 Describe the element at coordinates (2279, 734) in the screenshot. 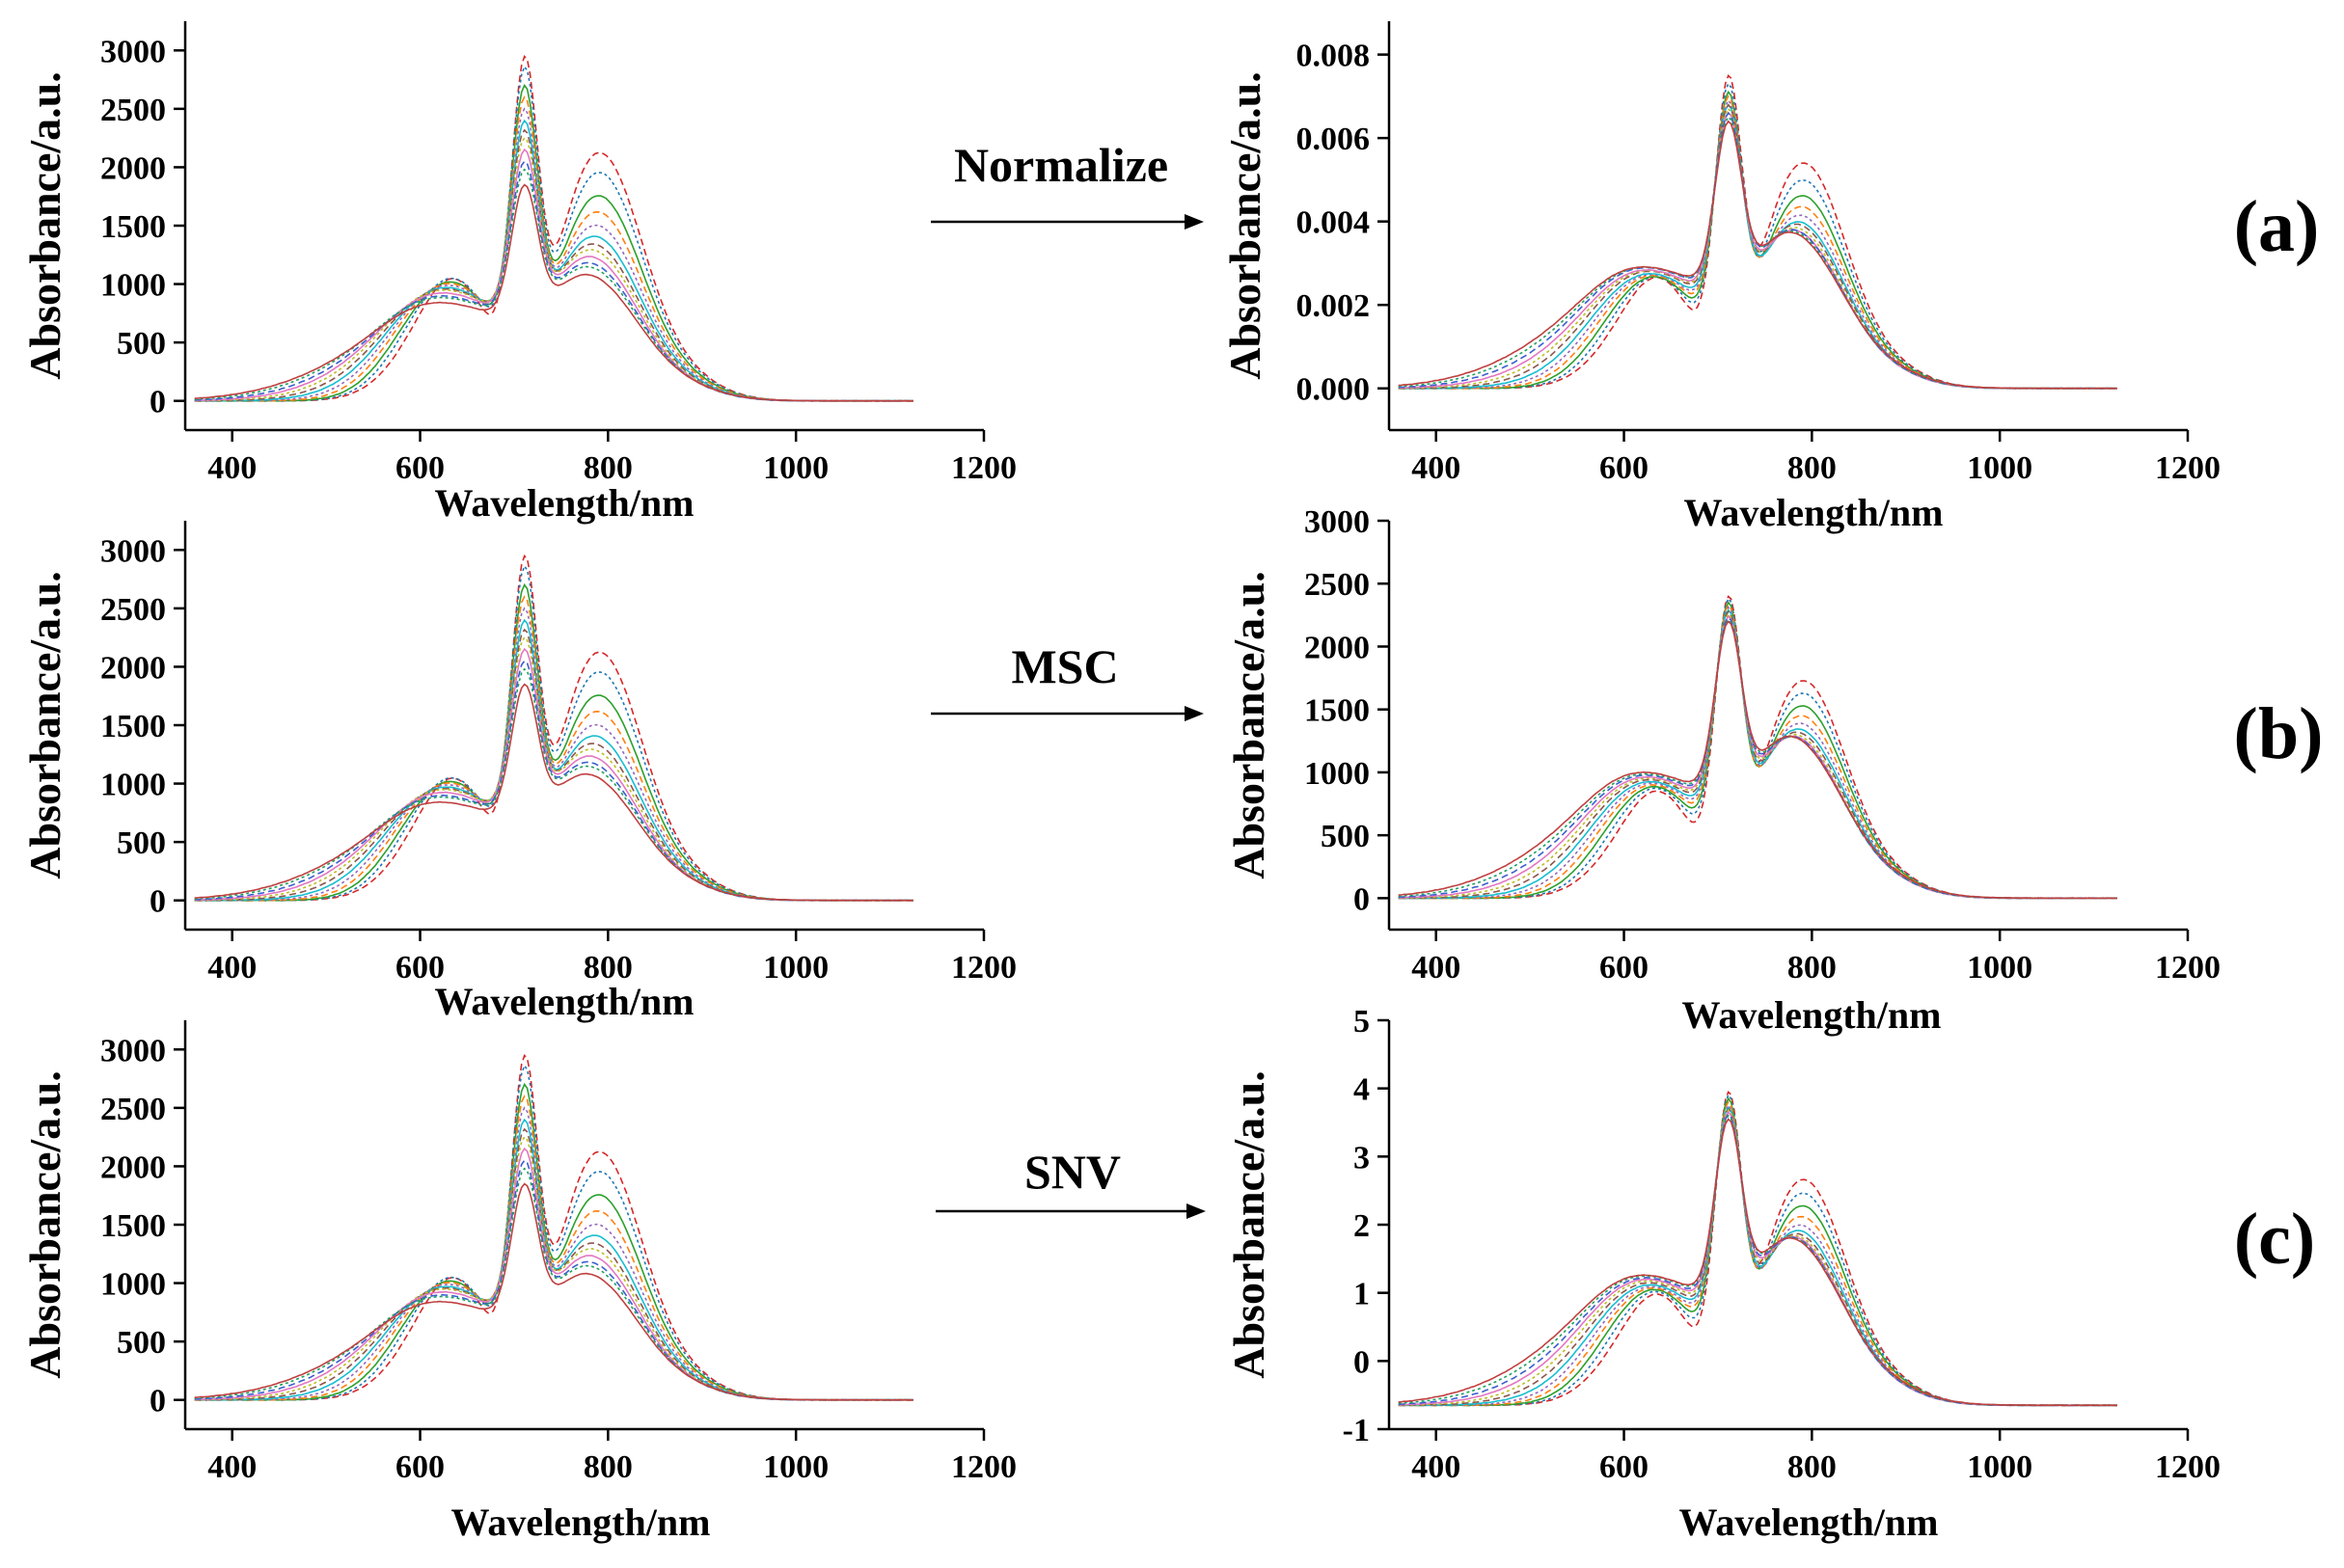

I see `panel-label-b: (b)` at that location.